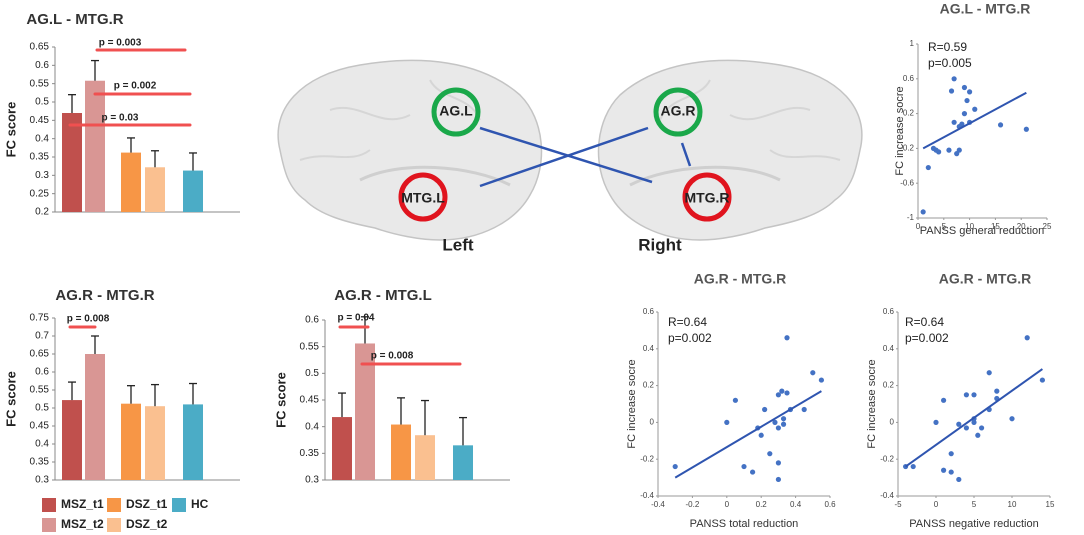  Describe the element at coordinates (1021, 226) in the screenshot. I see `x-tick-label: 20` at that location.